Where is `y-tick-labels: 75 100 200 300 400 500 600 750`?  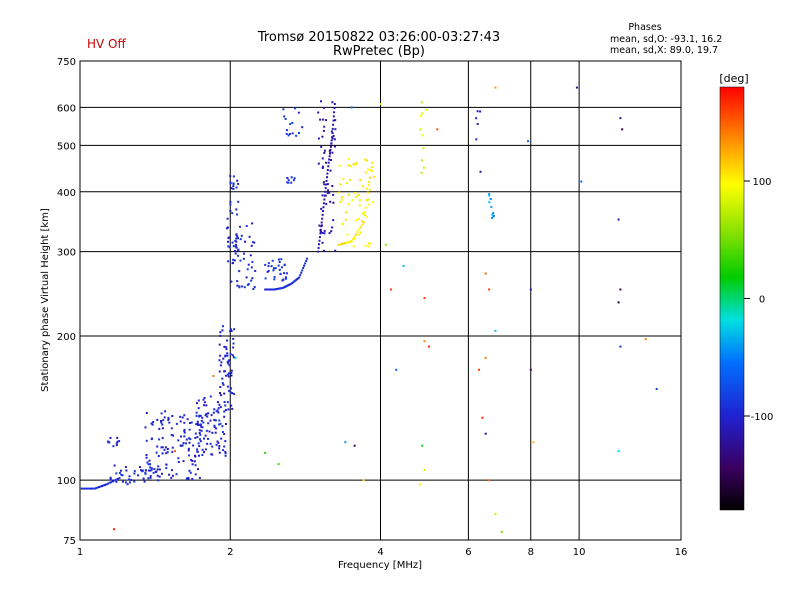 y-tick-labels: 75 100 200 300 400 500 600 750 is located at coordinates (66, 302).